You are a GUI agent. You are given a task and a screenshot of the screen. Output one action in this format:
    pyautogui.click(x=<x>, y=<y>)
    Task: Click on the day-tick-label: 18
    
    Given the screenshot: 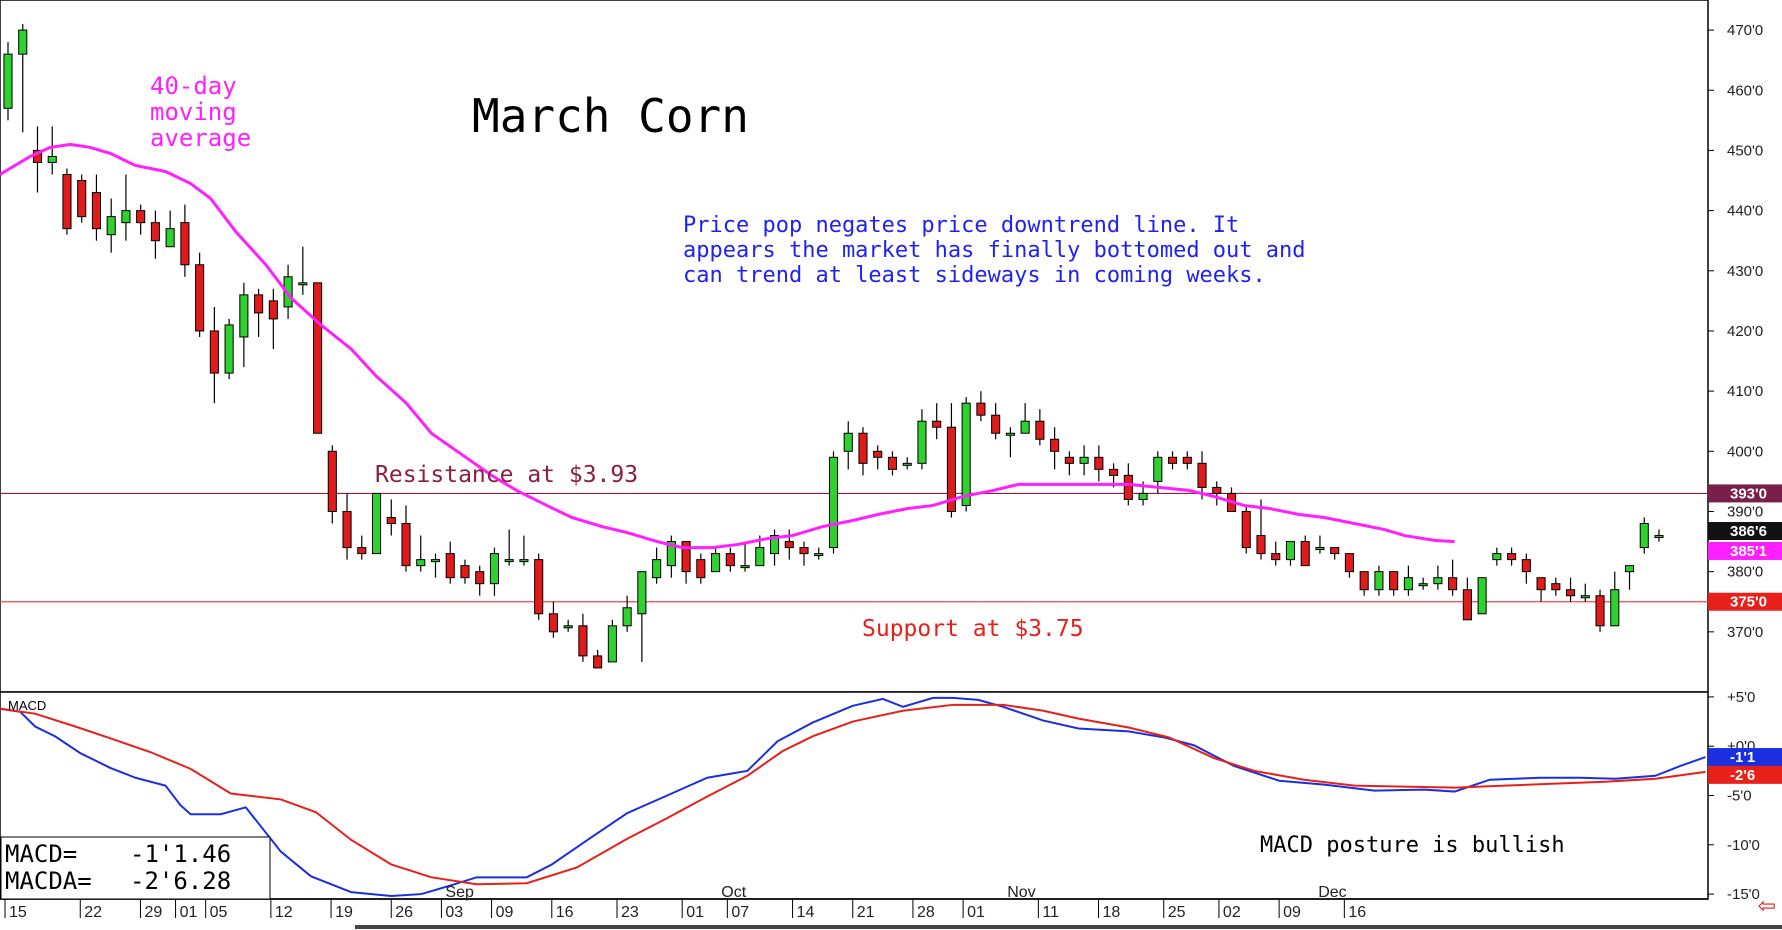 What is the action you would take?
    pyautogui.click(x=1112, y=912)
    